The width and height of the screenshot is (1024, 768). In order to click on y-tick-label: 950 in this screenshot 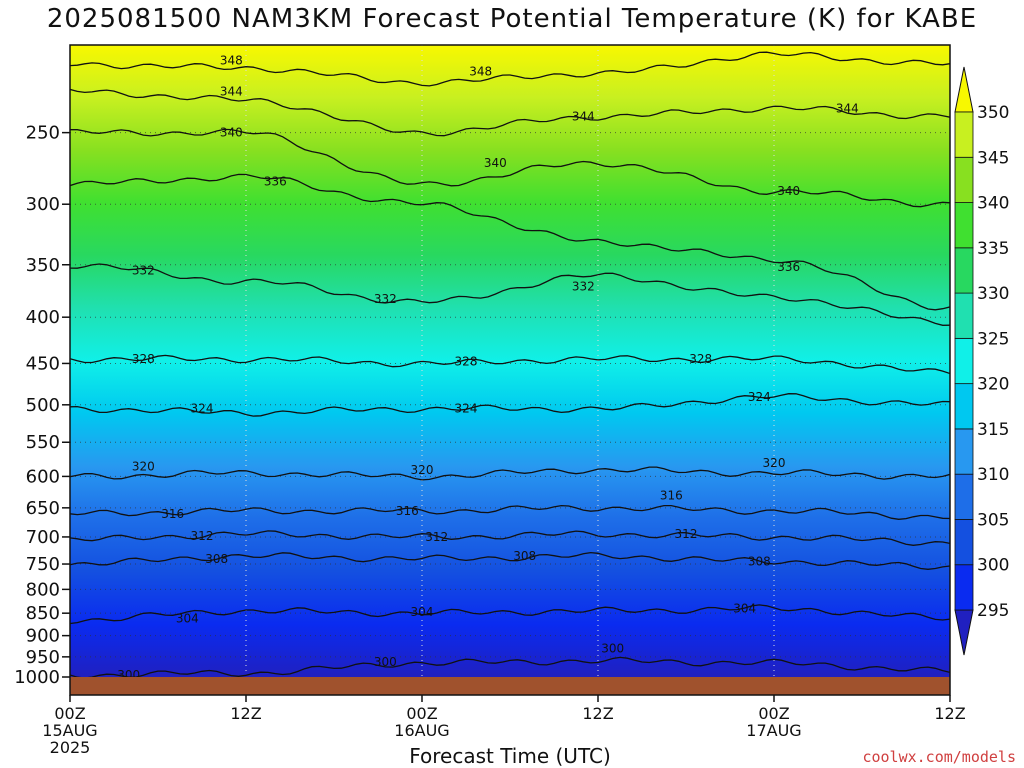, I will do `click(43, 657)`.